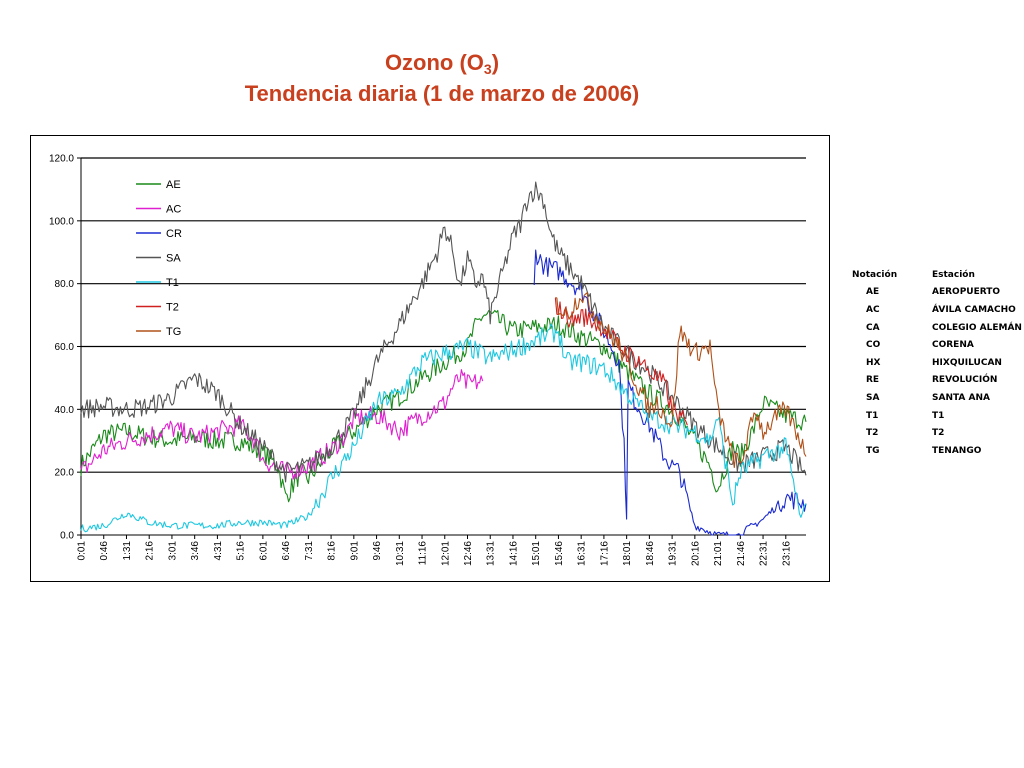 The width and height of the screenshot is (1024, 768). I want to click on x-tick-label: 10:31, so click(400, 553).